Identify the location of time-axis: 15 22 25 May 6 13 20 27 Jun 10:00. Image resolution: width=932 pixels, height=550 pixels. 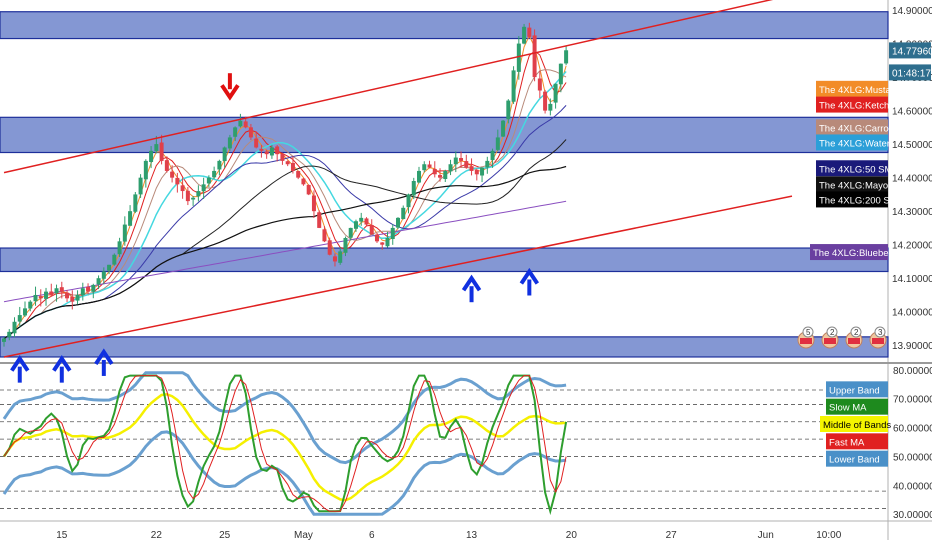
(448, 535).